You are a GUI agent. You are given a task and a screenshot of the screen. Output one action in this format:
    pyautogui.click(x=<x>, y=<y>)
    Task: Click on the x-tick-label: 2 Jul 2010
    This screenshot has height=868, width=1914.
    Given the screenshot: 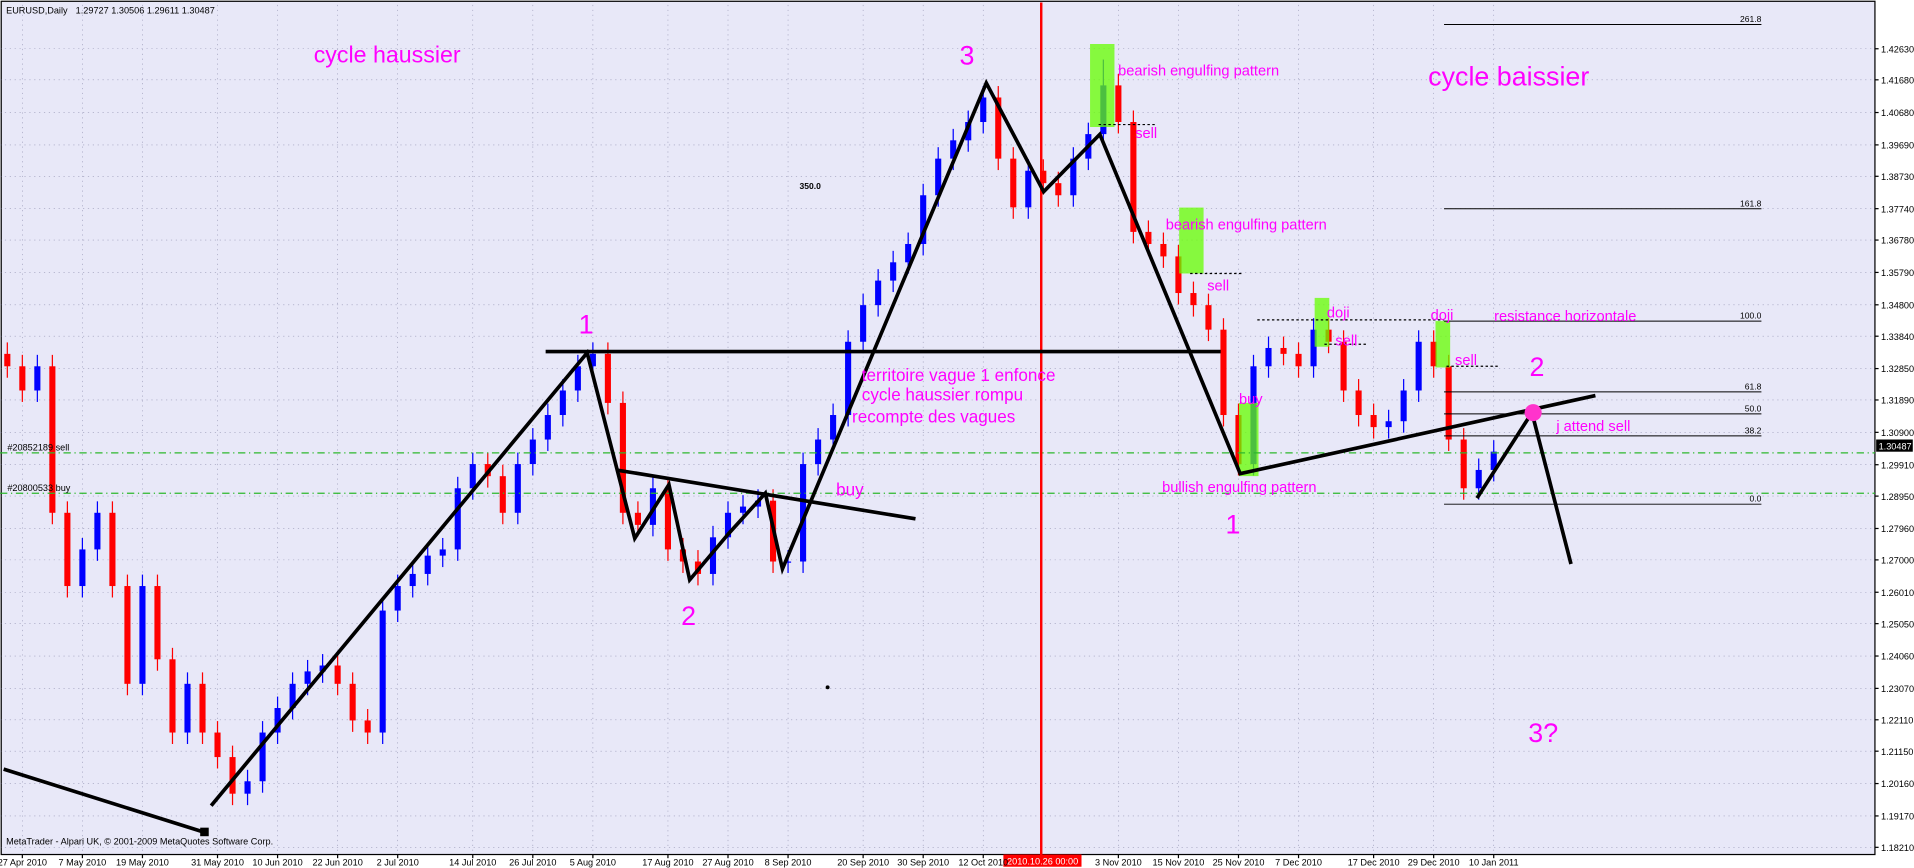 What is the action you would take?
    pyautogui.click(x=398, y=863)
    